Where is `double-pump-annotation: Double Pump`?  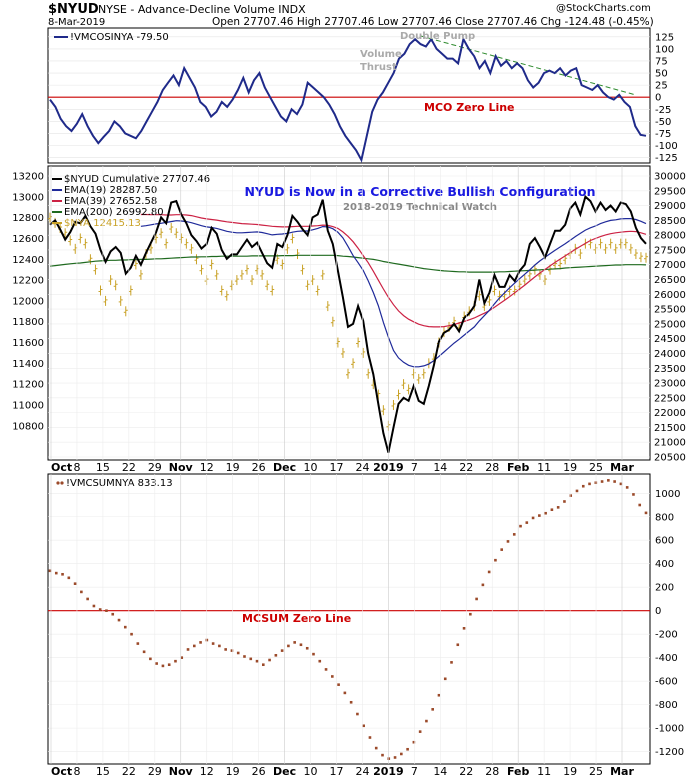
double-pump-annotation: Double Pump is located at coordinates (437, 36).